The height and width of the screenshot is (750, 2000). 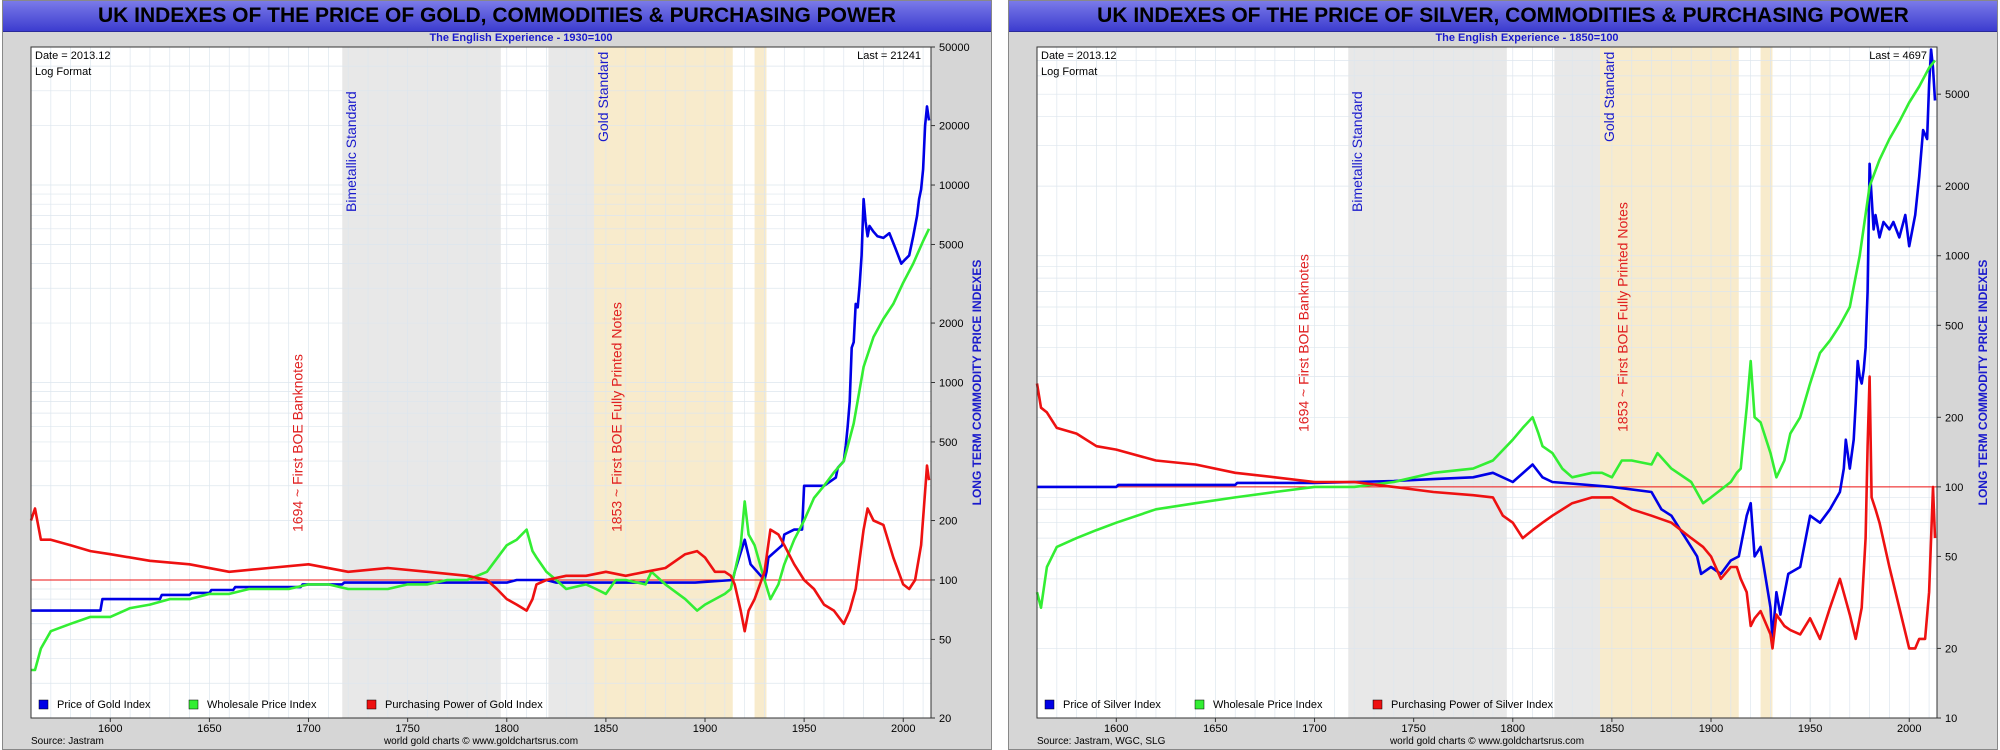 I want to click on left-y-tick-label: 50000, so click(x=954, y=48).